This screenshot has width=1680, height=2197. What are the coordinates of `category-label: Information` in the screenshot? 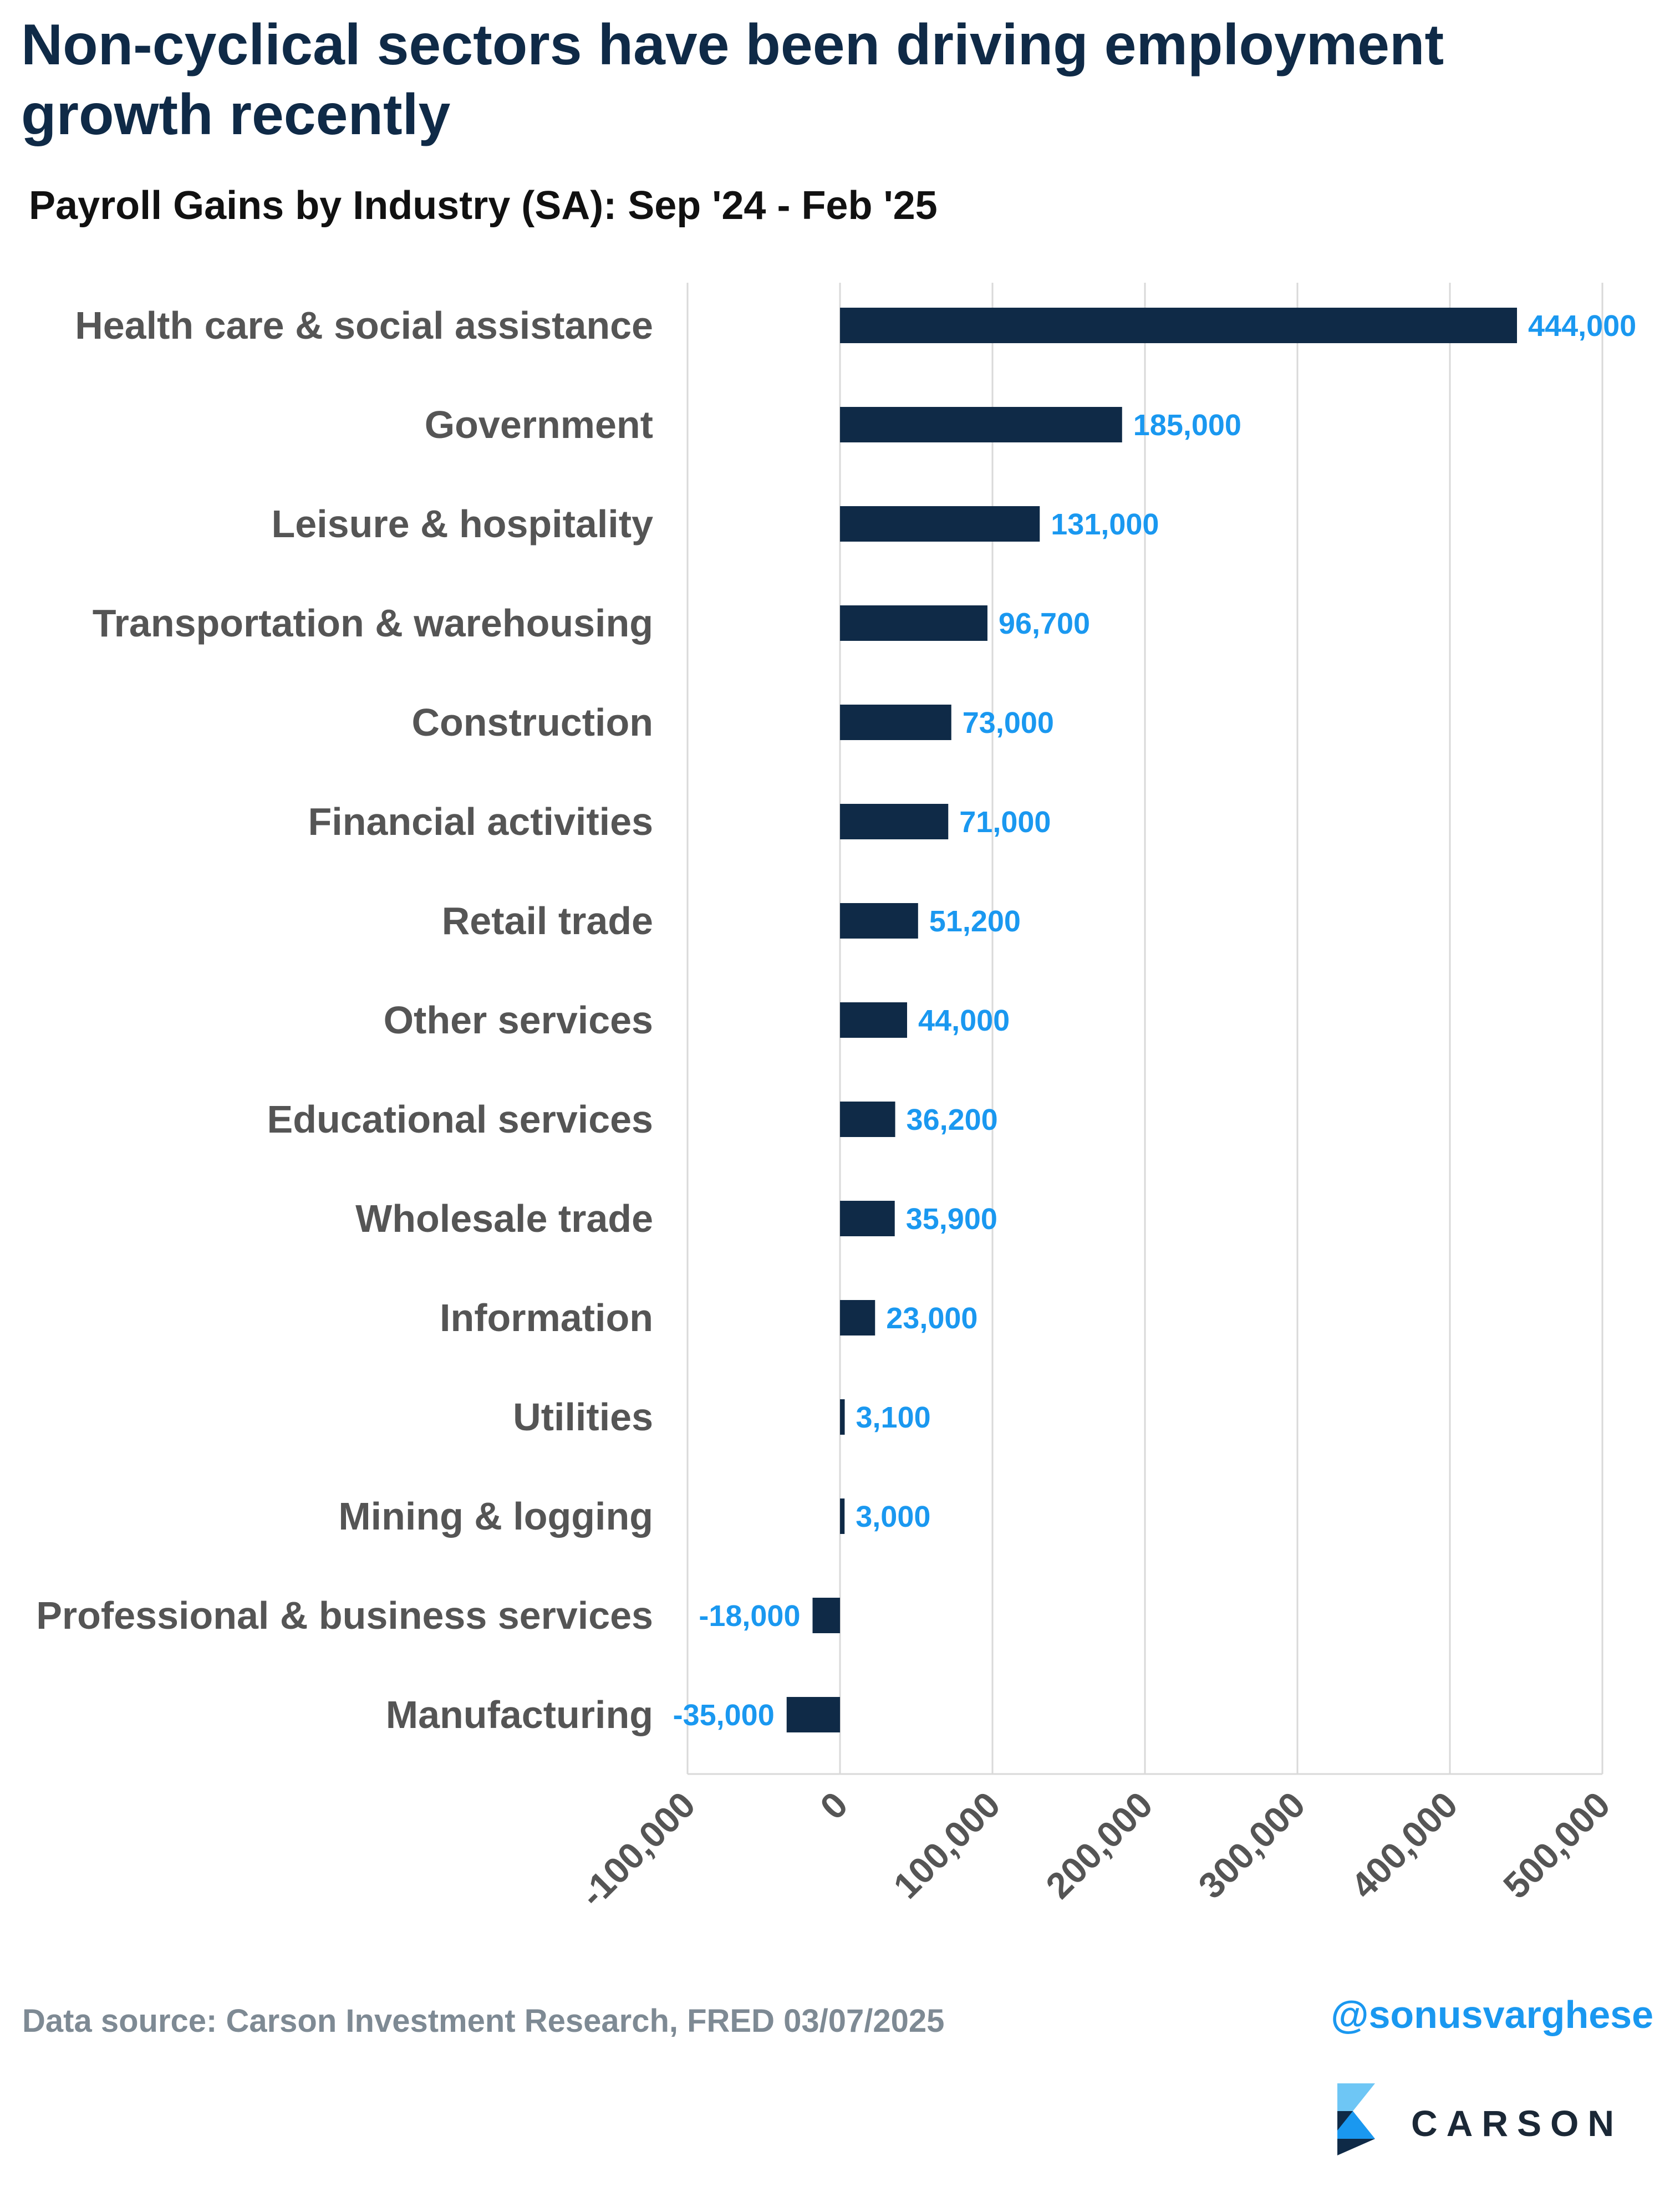 It's located at (547, 1318).